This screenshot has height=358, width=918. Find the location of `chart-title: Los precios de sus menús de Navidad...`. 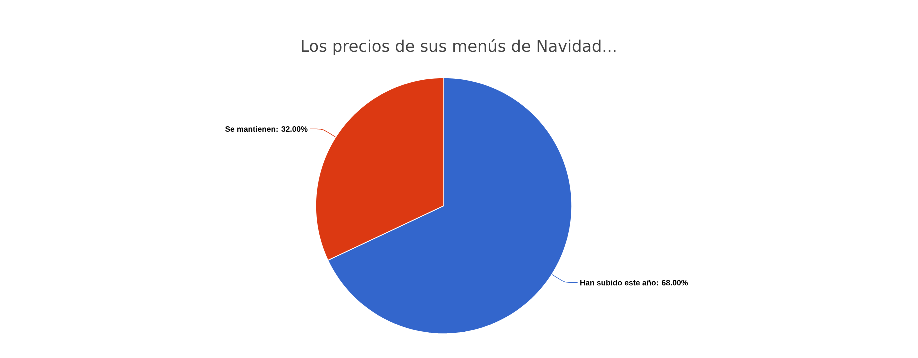

chart-title: Los precios de sus menús de Navidad... is located at coordinates (459, 47).